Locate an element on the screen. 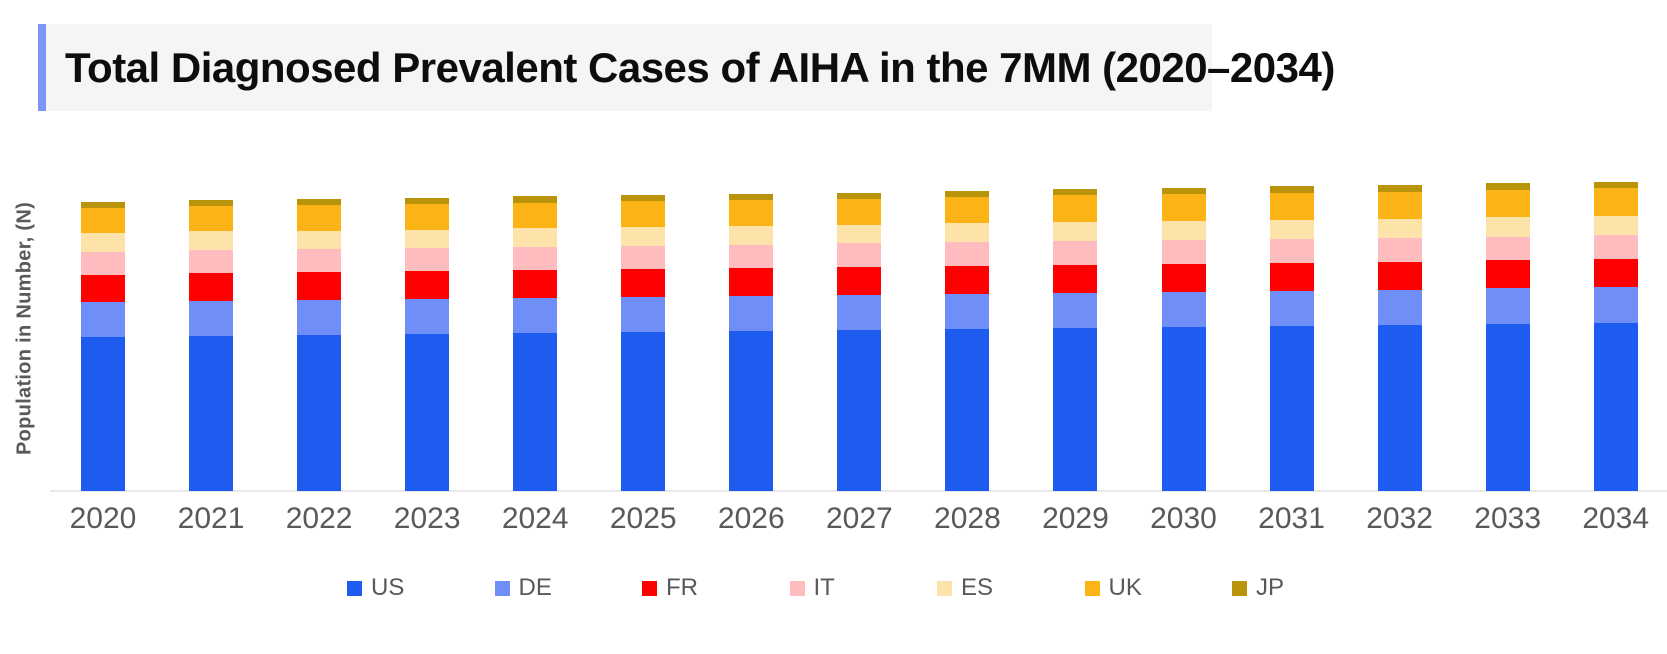  legend-item-jp: JP is located at coordinates (1258, 588).